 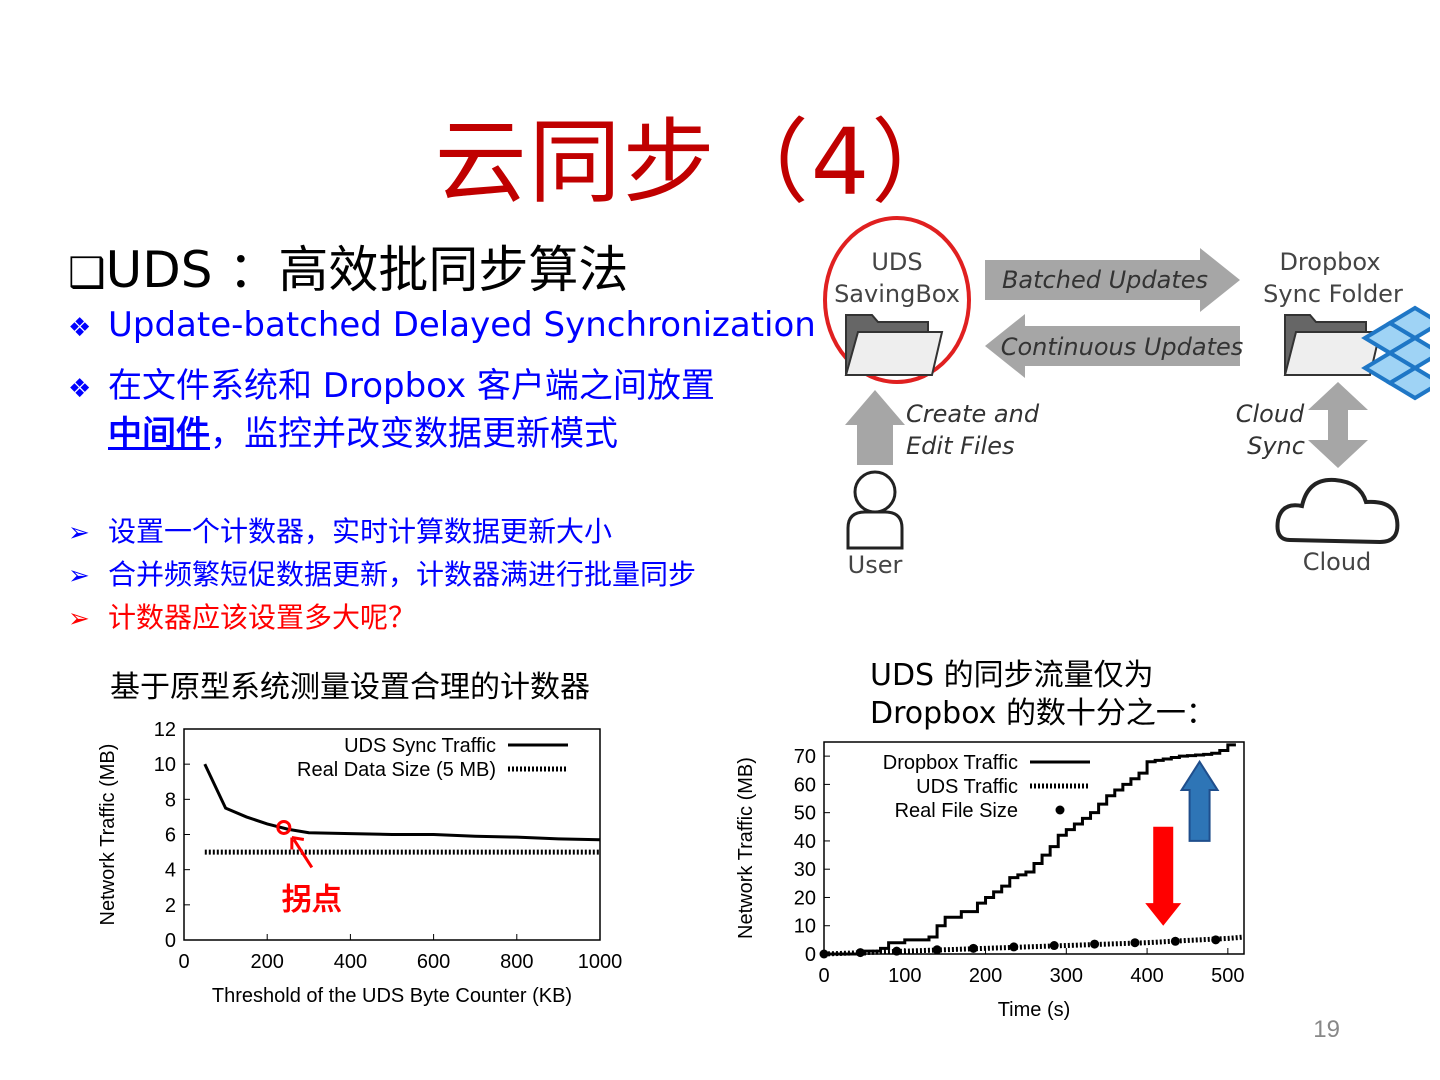 I want to click on blue-up-arrow, so click(x=1199, y=800).